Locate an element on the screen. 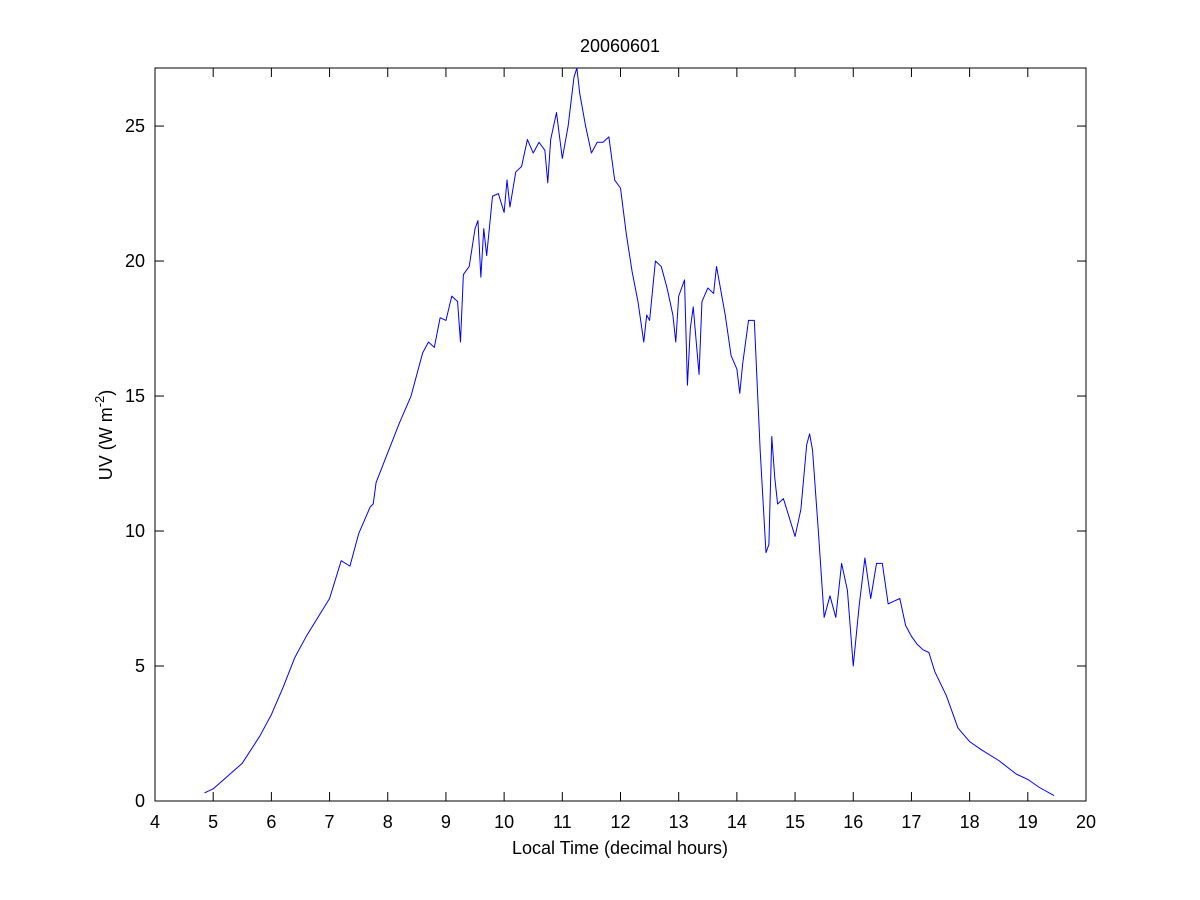  x-tick-label: 19 is located at coordinates (1028, 822).